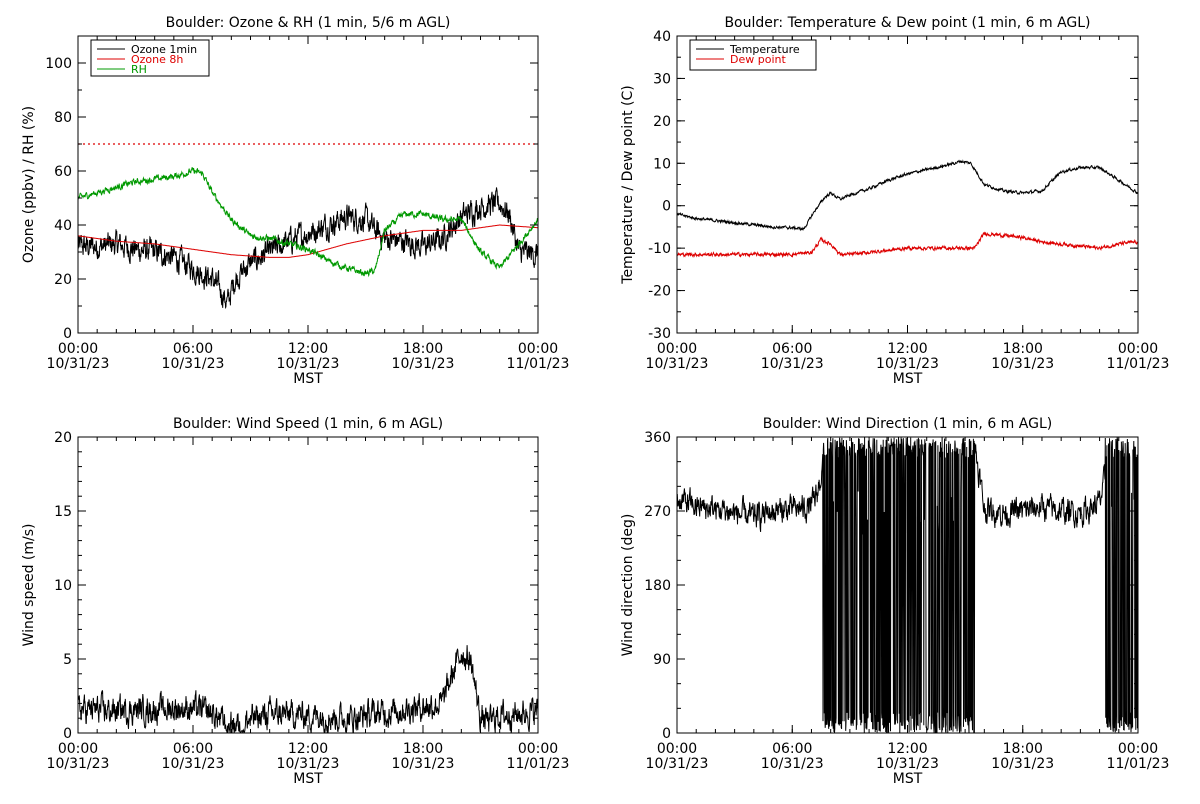  What do you see at coordinates (628, 184) in the screenshot?
I see `y-axis-label: Temperature / Dew point (C)` at bounding box center [628, 184].